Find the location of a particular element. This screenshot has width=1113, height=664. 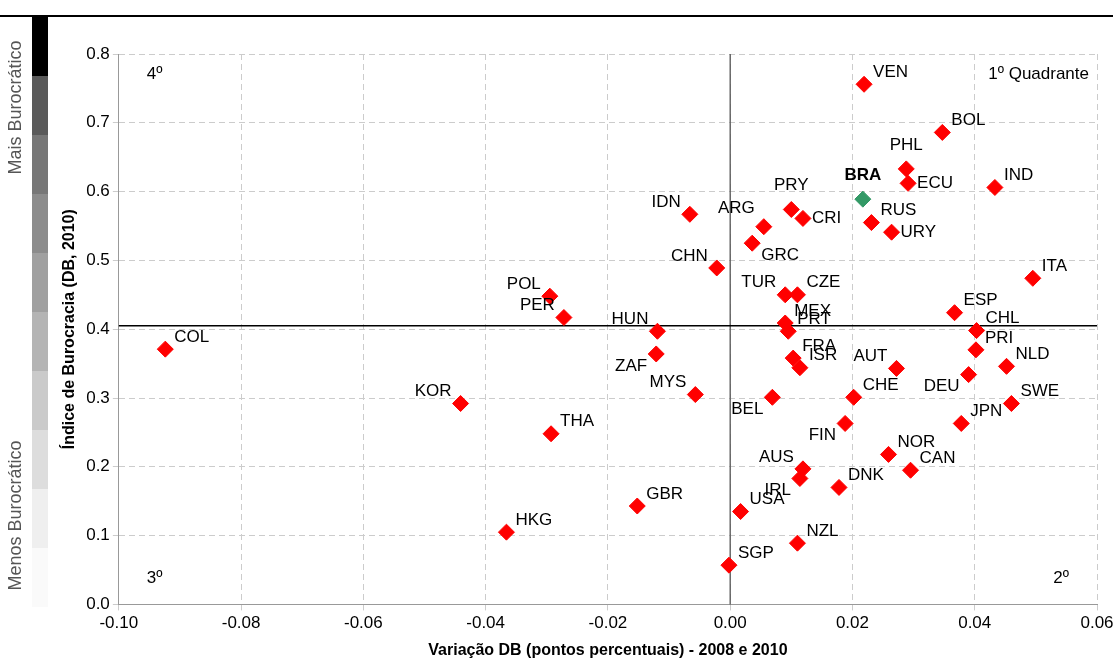

annotation: TUR is located at coordinates (759, 282).